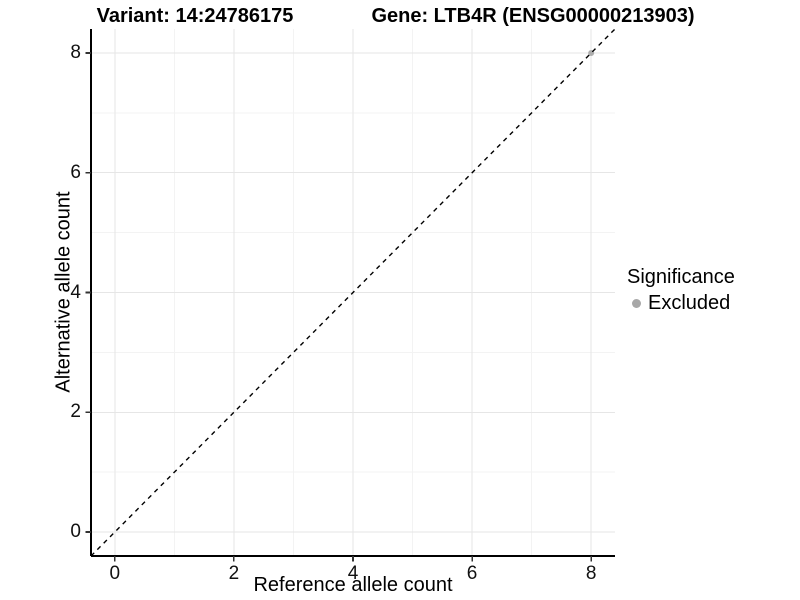  Describe the element at coordinates (115, 573) in the screenshot. I see `x-tick-label: 0` at that location.